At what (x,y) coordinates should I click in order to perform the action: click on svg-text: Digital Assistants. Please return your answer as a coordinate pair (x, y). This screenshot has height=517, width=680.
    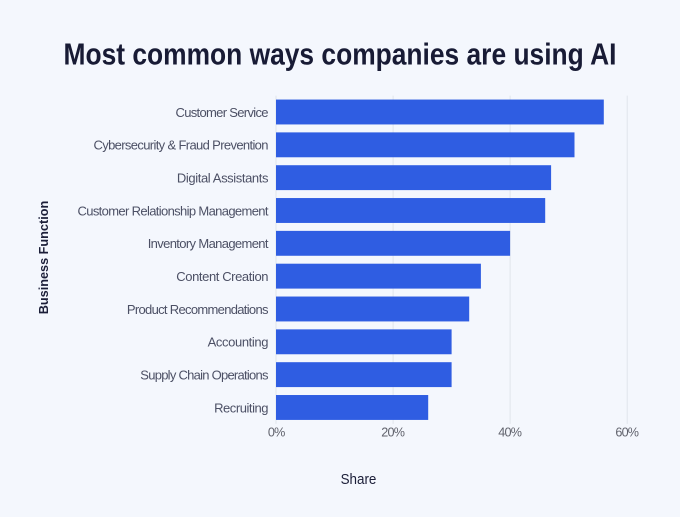
    Looking at the image, I should click on (223, 178).